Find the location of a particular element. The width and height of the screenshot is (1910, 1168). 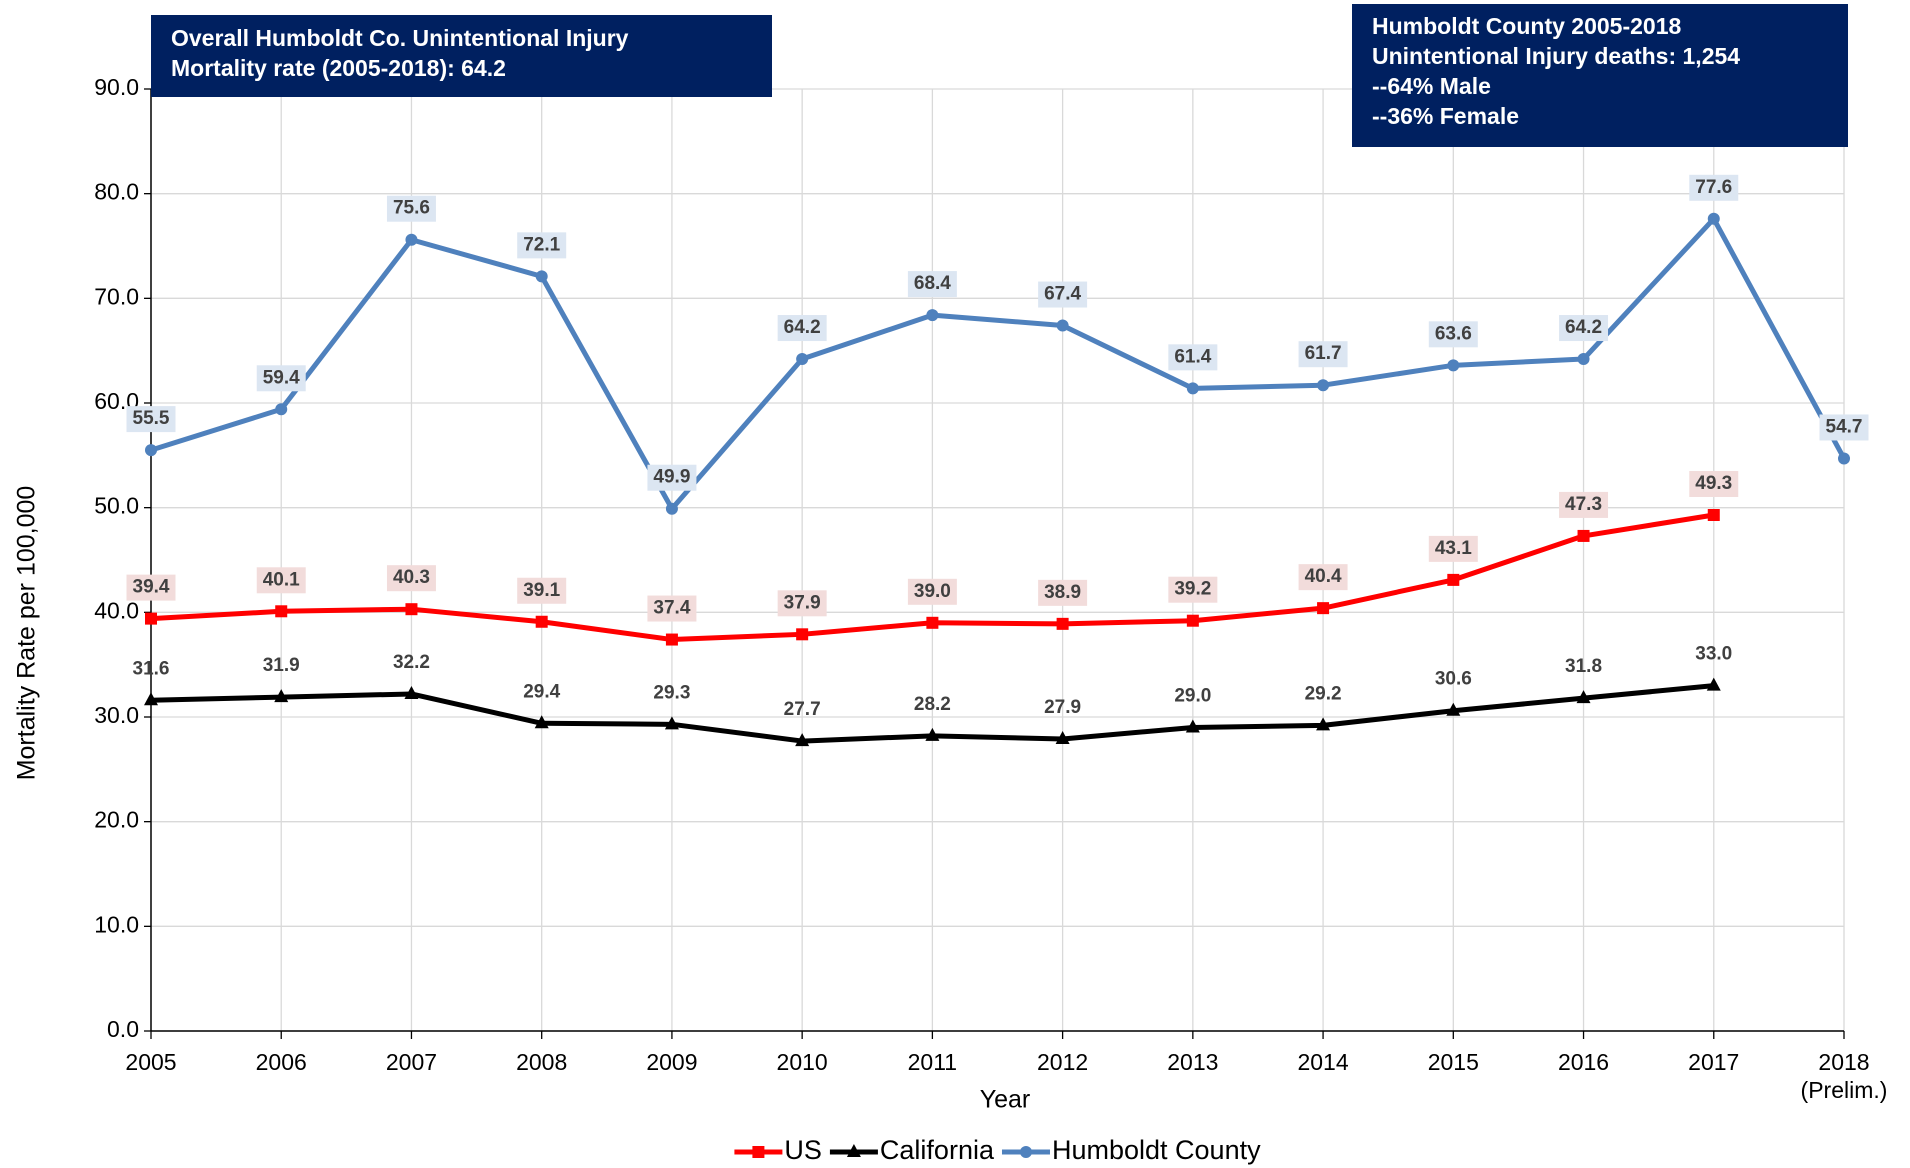

y-tick-label: 40.0 is located at coordinates (116, 610).